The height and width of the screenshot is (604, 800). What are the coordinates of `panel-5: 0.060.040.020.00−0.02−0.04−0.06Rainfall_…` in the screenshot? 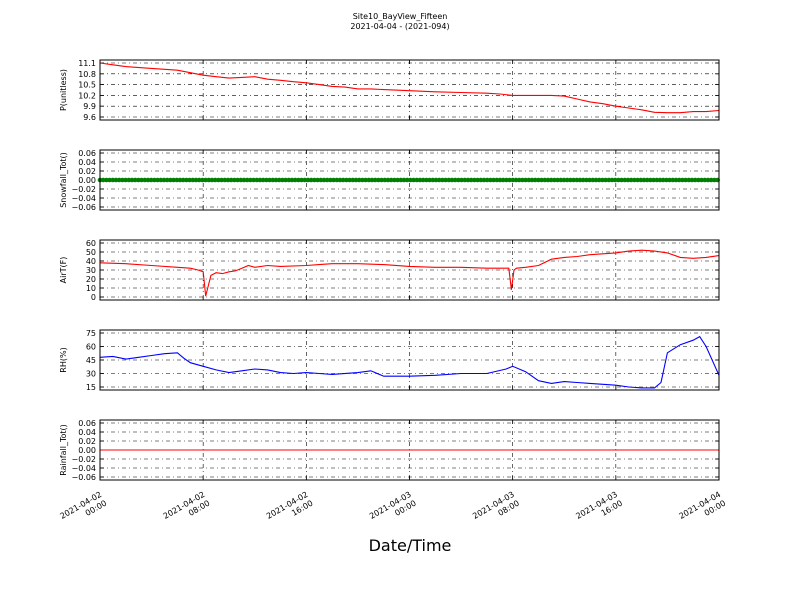 It's located at (389, 450).